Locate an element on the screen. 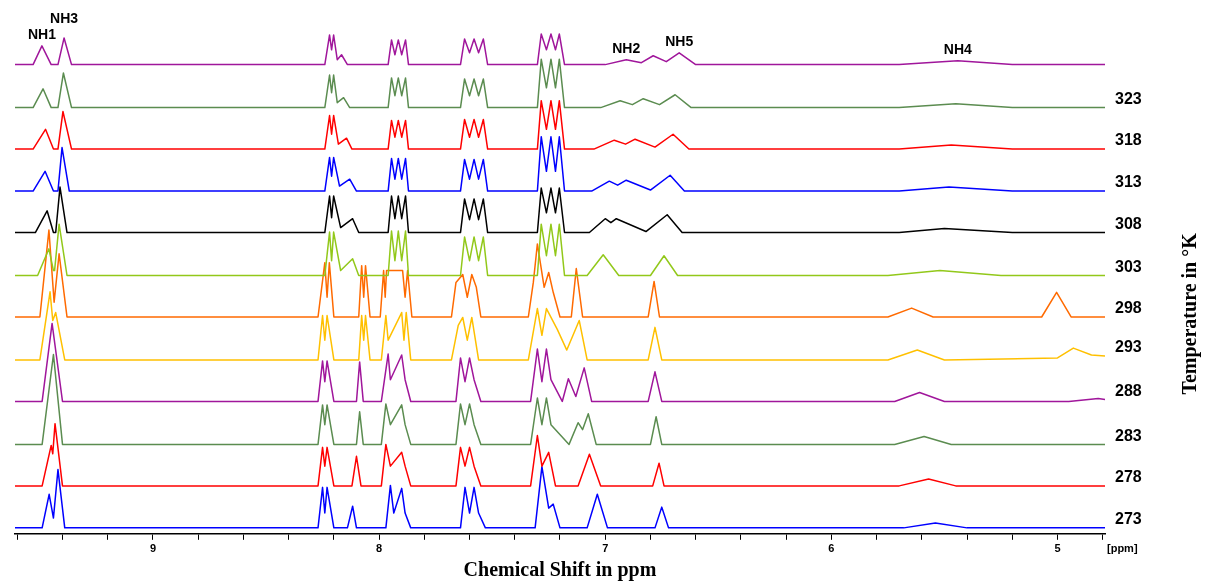 This screenshot has height=585, width=1205. series-label: 298 is located at coordinates (1128, 308).